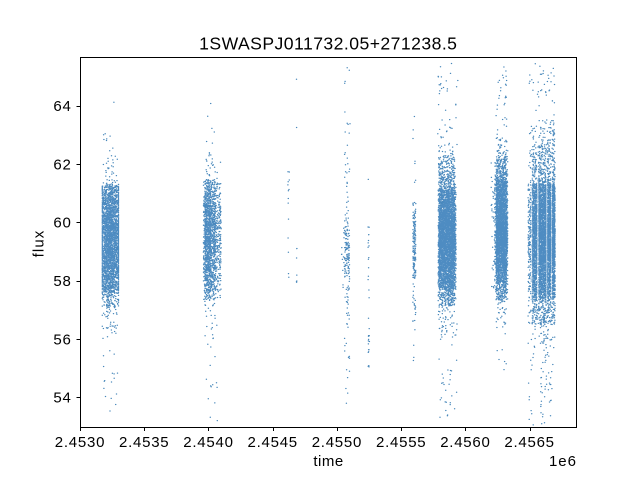 This screenshot has width=640, height=480. Describe the element at coordinates (465, 442) in the screenshot. I see `svg-text: 2.4560` at that location.